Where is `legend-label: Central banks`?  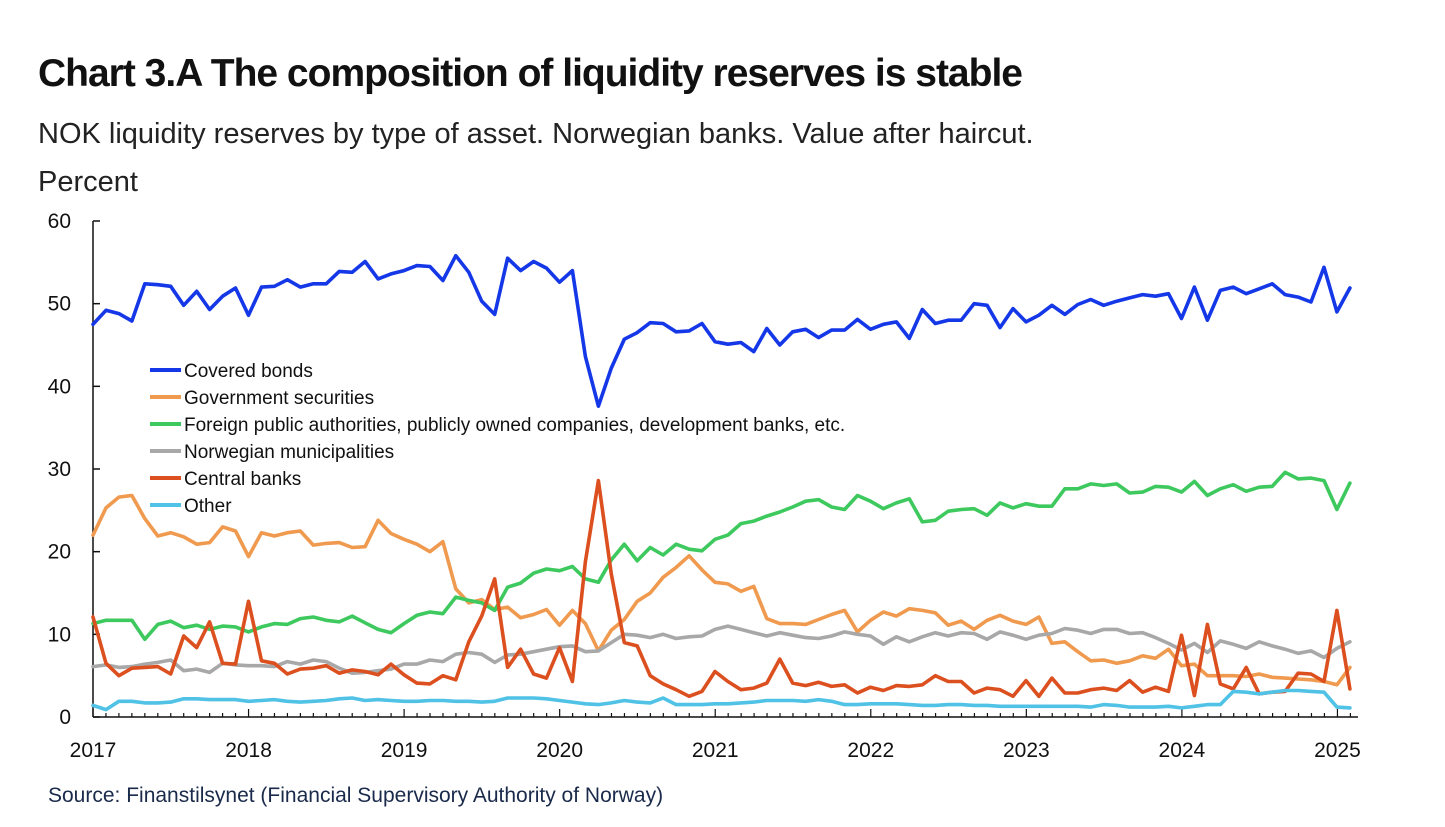
legend-label: Central banks is located at coordinates (242, 479).